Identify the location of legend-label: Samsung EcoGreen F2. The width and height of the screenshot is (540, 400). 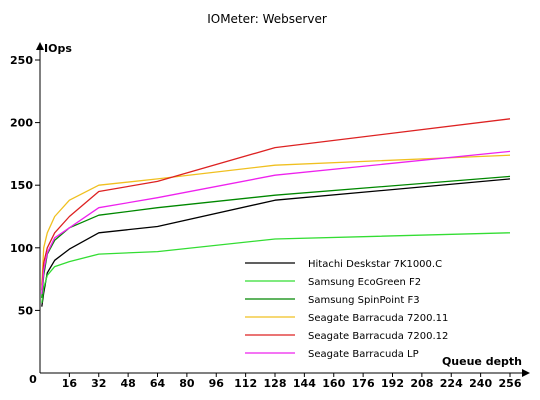
(364, 282).